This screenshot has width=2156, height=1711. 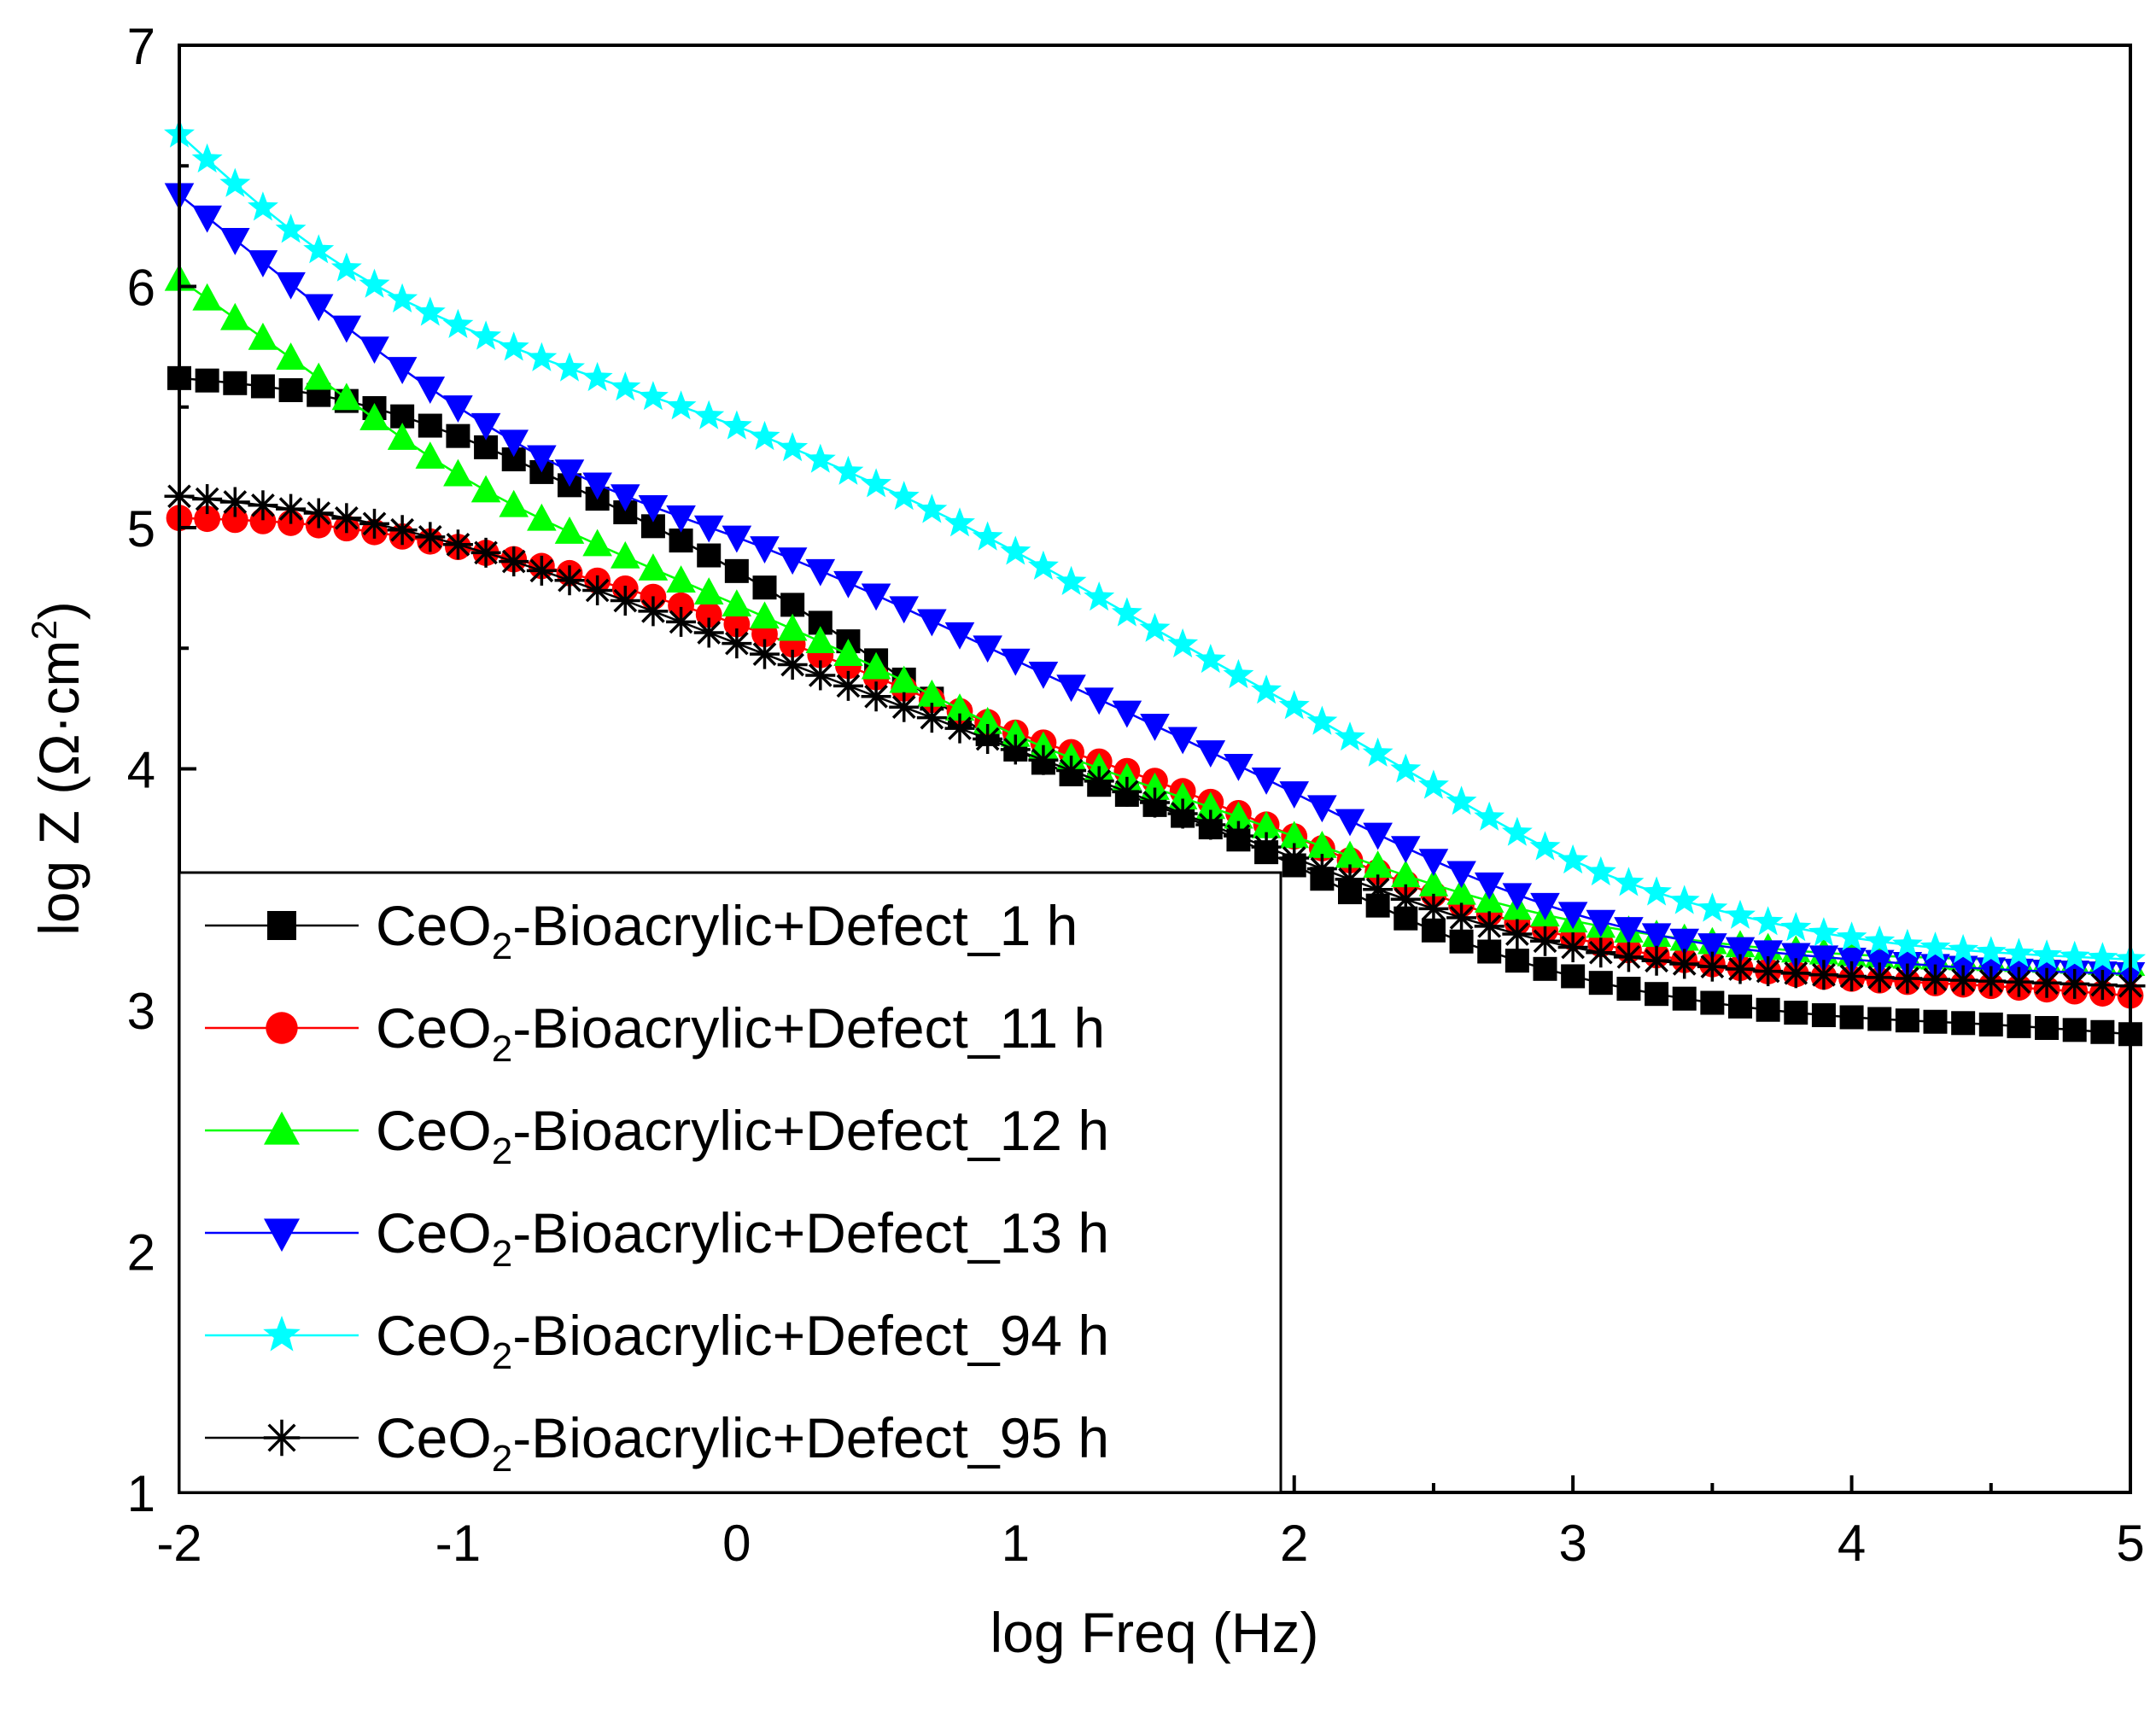 I want to click on y-tick-label: 2, so click(x=141, y=1253).